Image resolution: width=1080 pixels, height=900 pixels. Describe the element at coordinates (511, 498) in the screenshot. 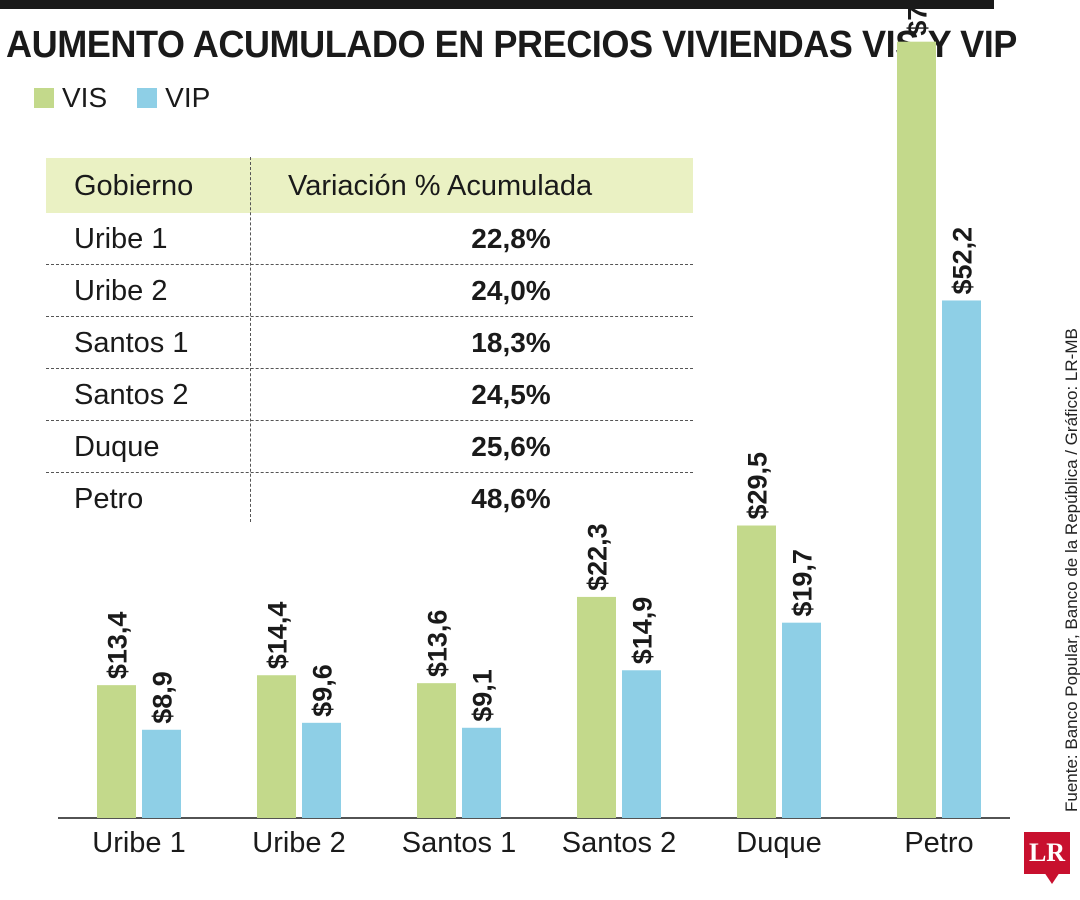

I see `row-variacion: 48,6%` at that location.